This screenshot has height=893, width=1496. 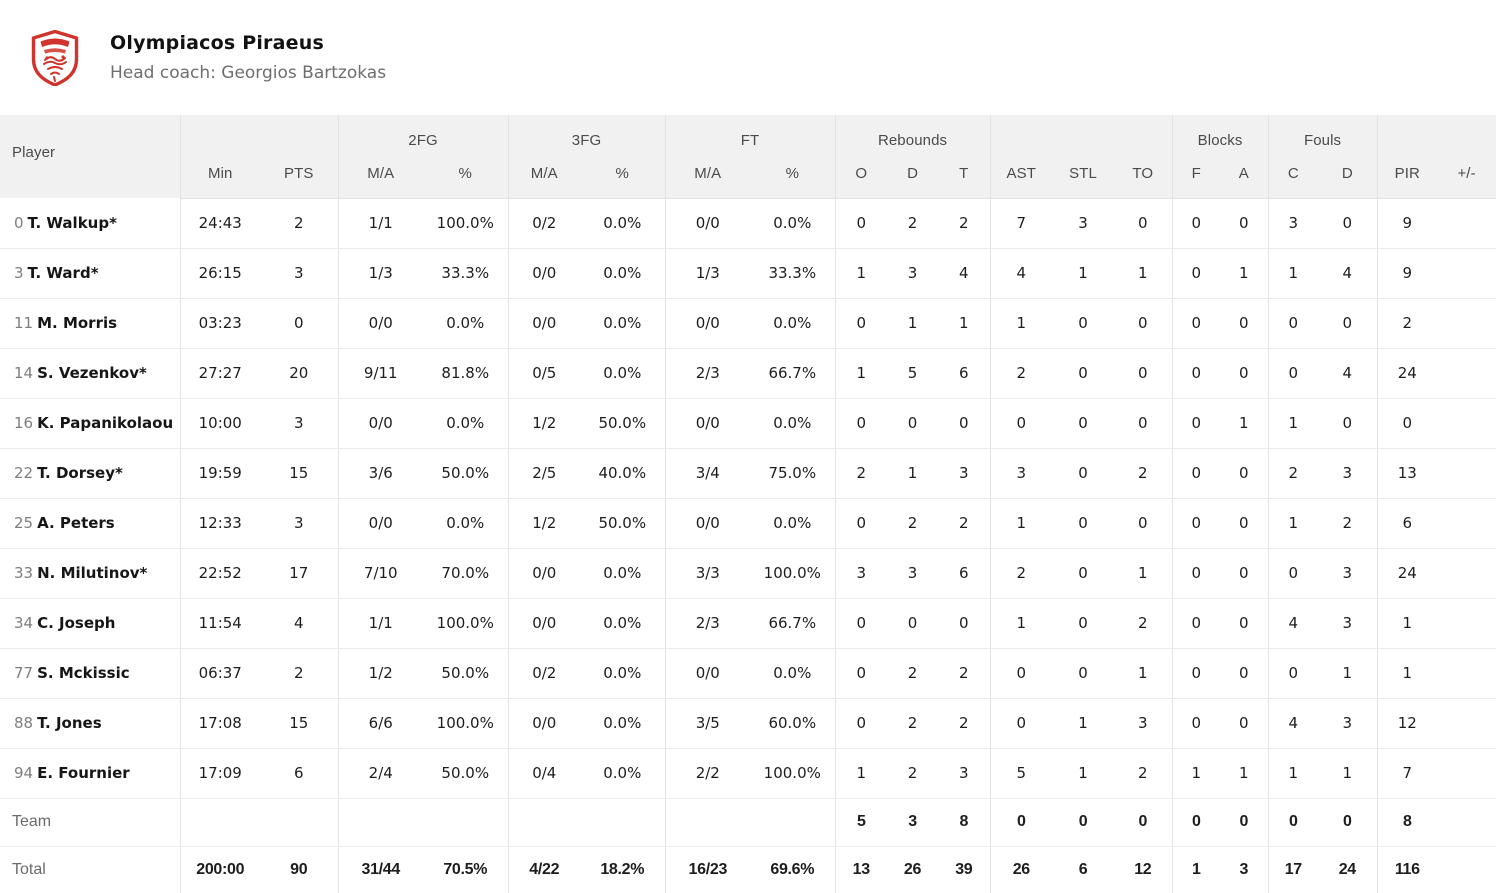 I want to click on group-header-2fg: 2FG, so click(x=423, y=135).